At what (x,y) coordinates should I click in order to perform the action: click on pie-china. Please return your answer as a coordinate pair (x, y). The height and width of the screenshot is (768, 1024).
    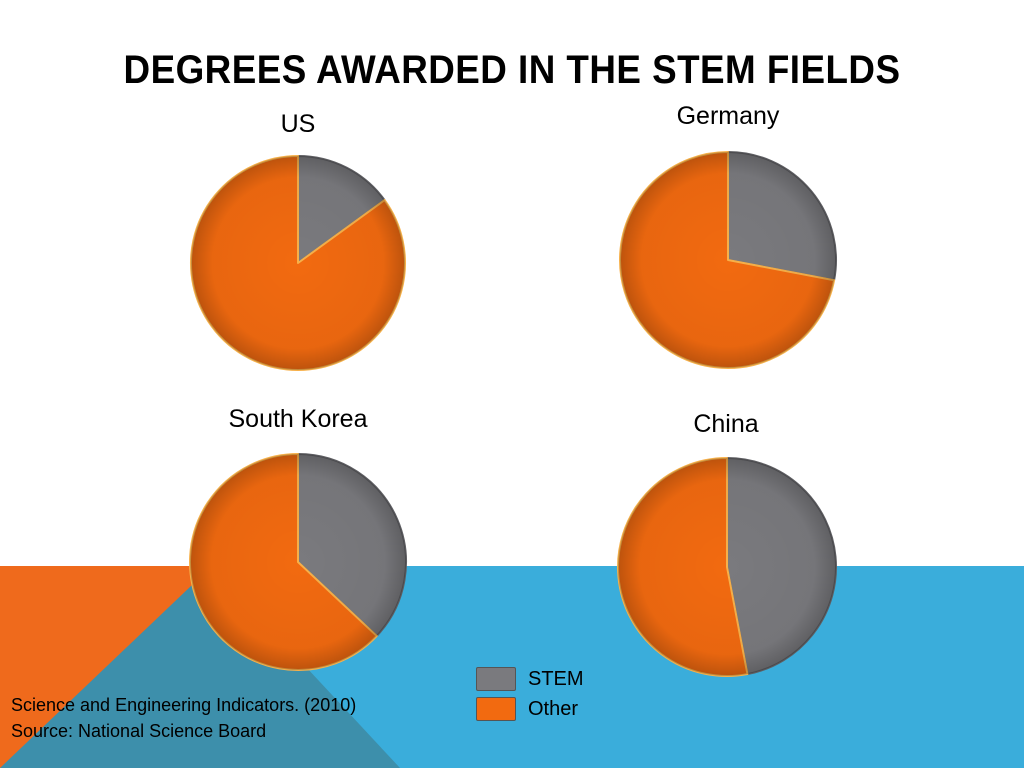
    Looking at the image, I should click on (727, 567).